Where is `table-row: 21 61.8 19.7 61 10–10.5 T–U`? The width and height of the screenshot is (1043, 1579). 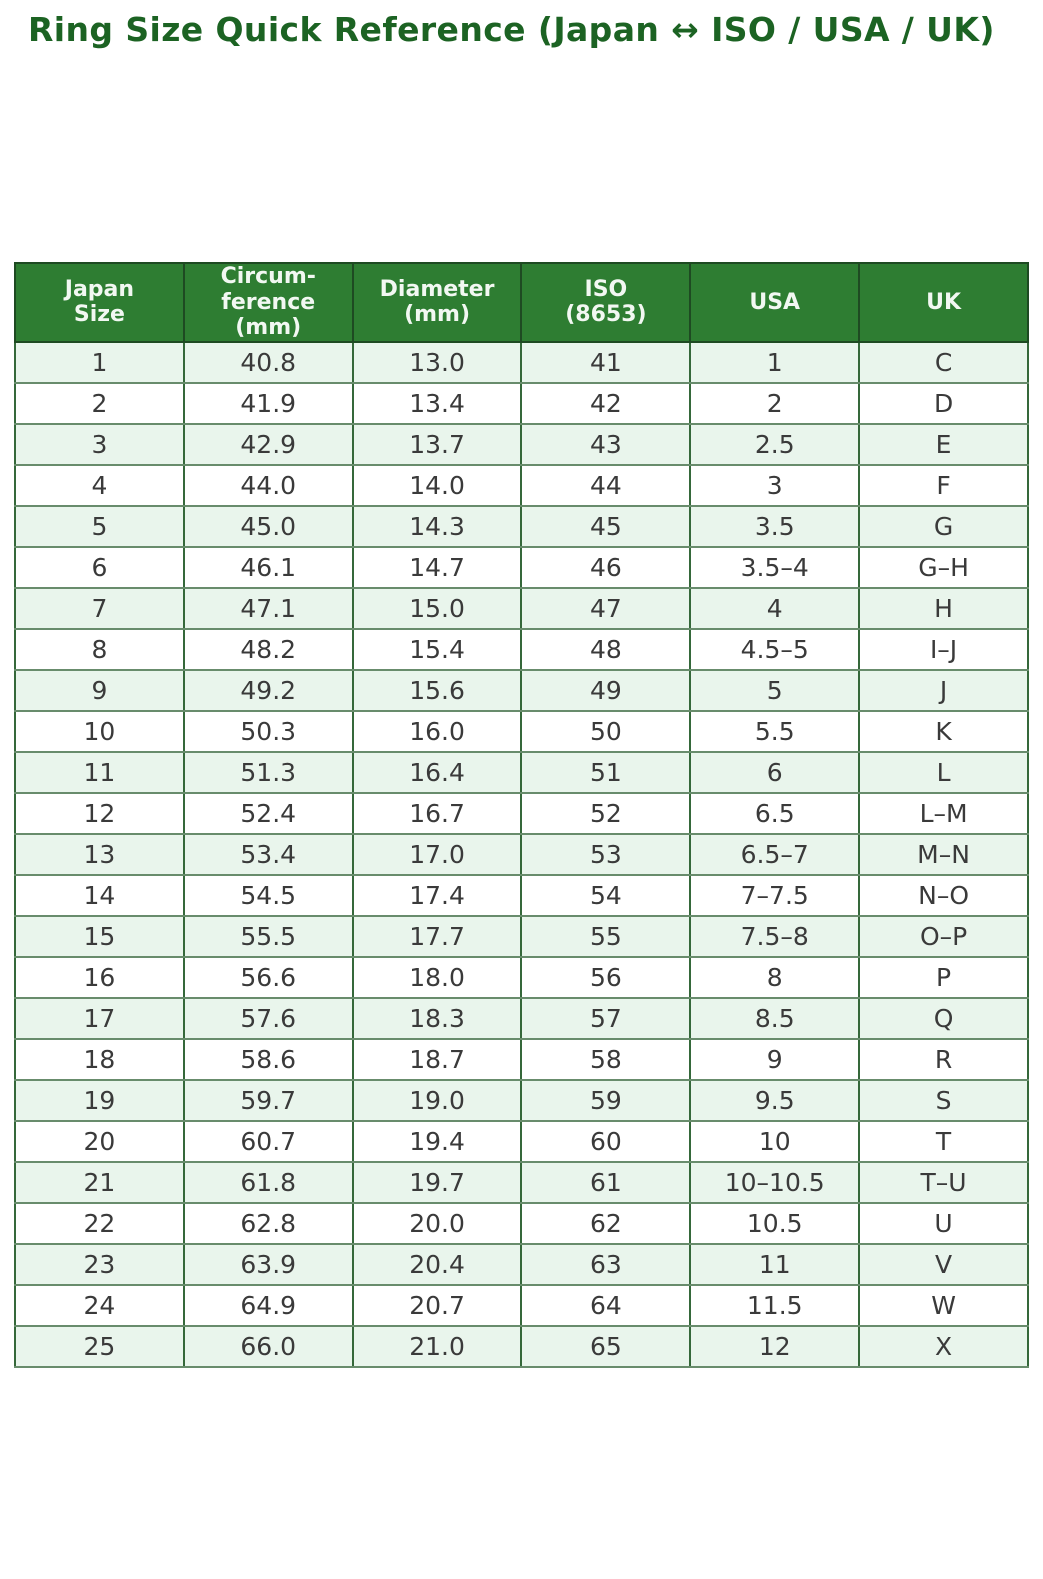
table-row: 21 61.8 19.7 61 10–10.5 T–U is located at coordinates (521, 1182).